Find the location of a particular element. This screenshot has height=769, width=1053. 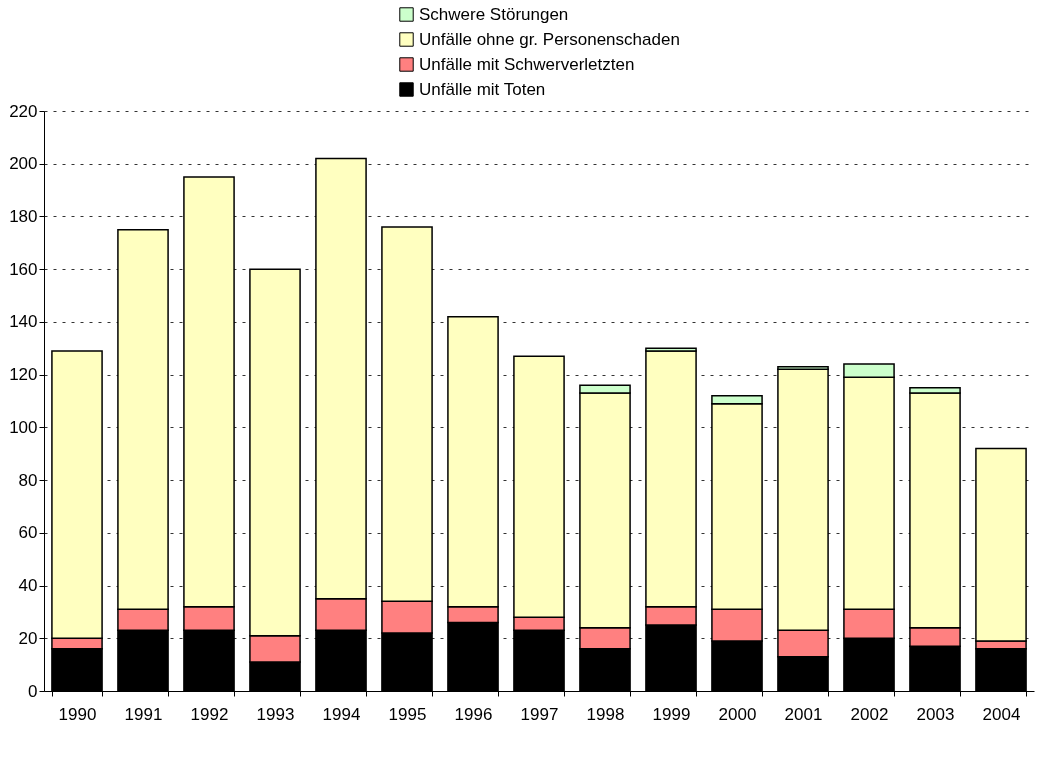

y-tick-label: 220 is located at coordinates (23, 111).